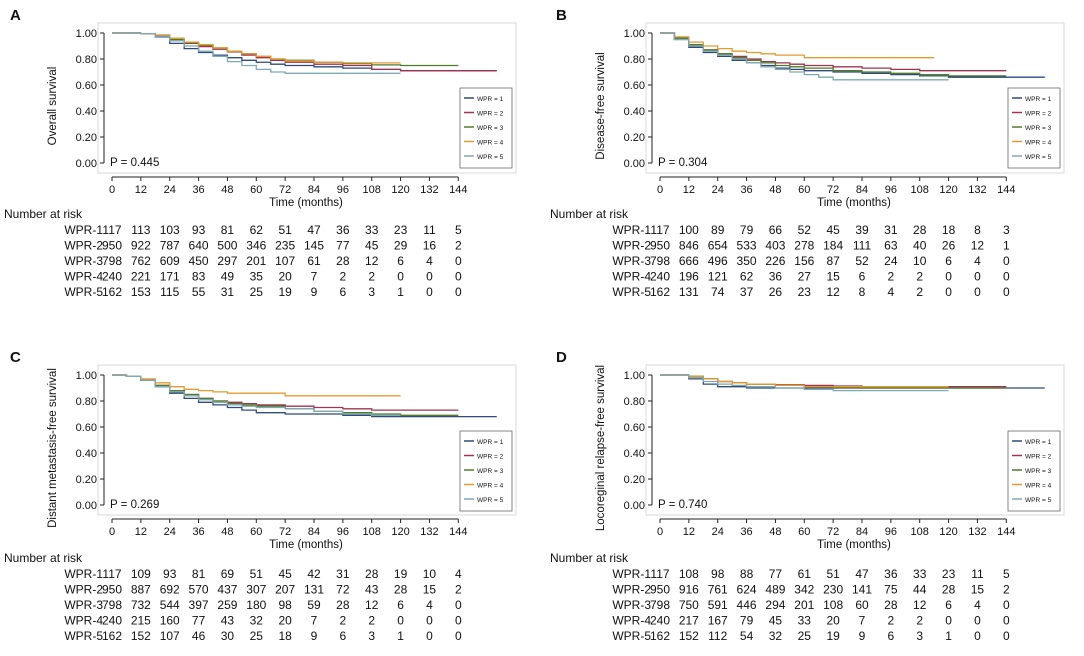  What do you see at coordinates (660, 605) in the screenshot?
I see `risk-count: 798` at bounding box center [660, 605].